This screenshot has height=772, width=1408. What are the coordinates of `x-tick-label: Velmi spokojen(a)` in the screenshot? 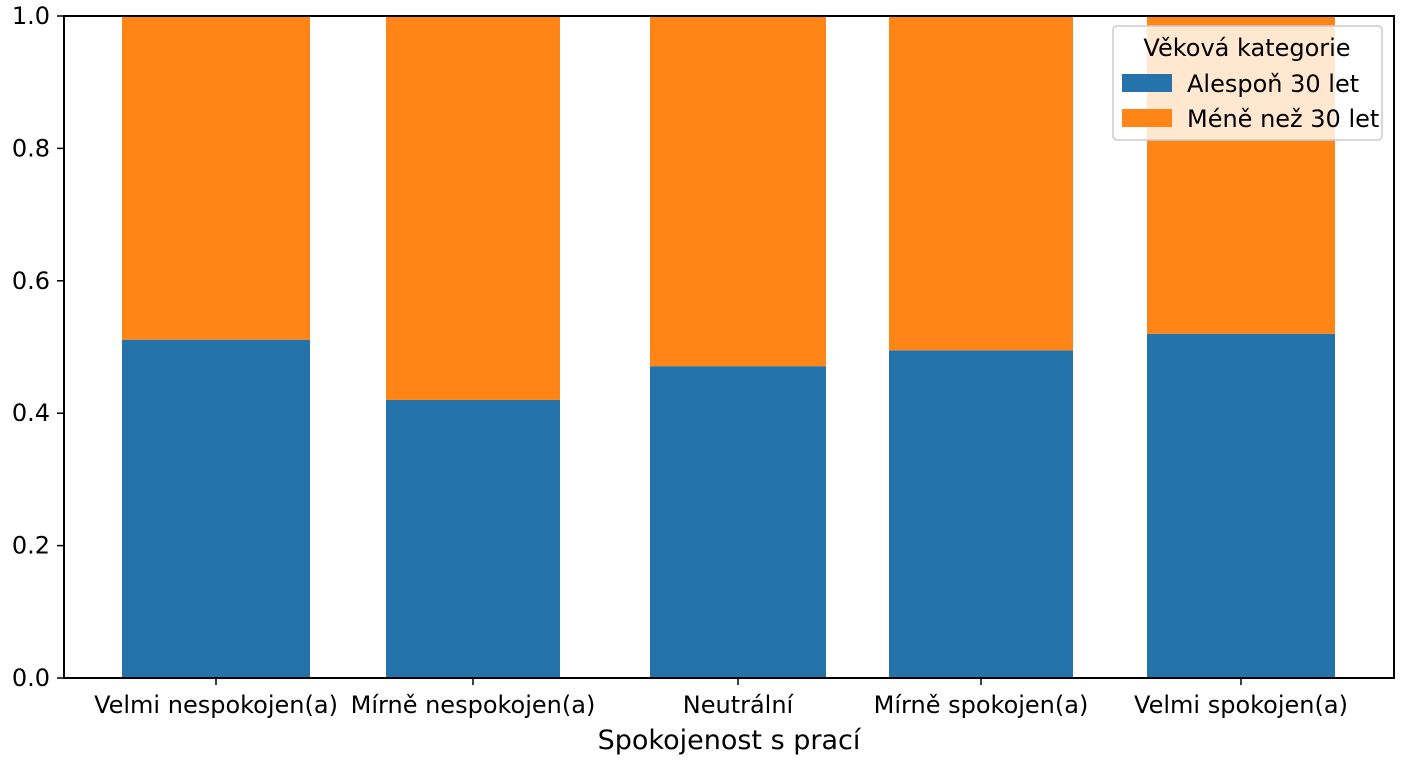 It's located at (1241, 705).